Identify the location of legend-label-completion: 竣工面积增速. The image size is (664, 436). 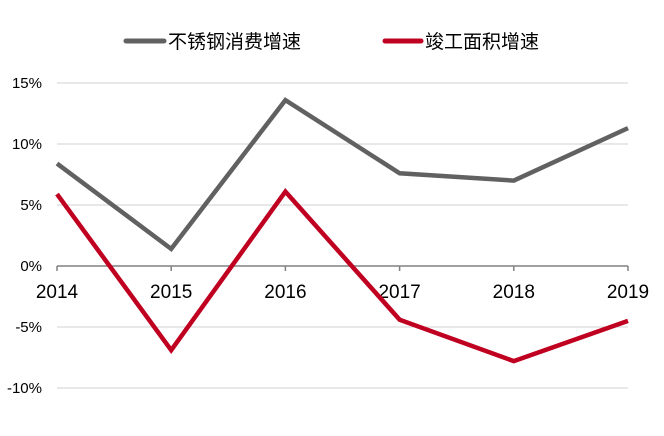
(482, 42).